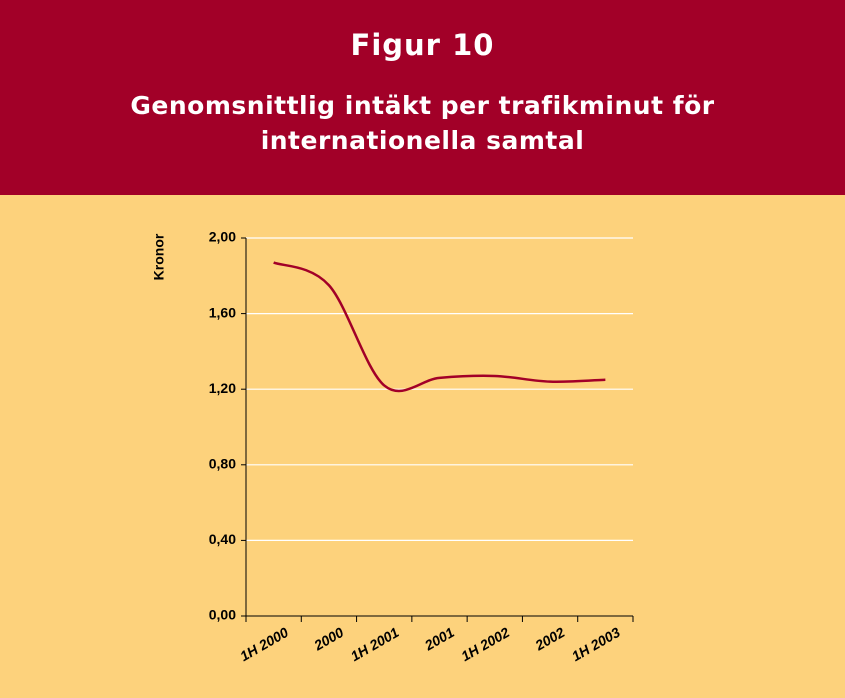 The image size is (845, 698). Describe the element at coordinates (439, 639) in the screenshot. I see `x-tick-label: 2001` at that location.